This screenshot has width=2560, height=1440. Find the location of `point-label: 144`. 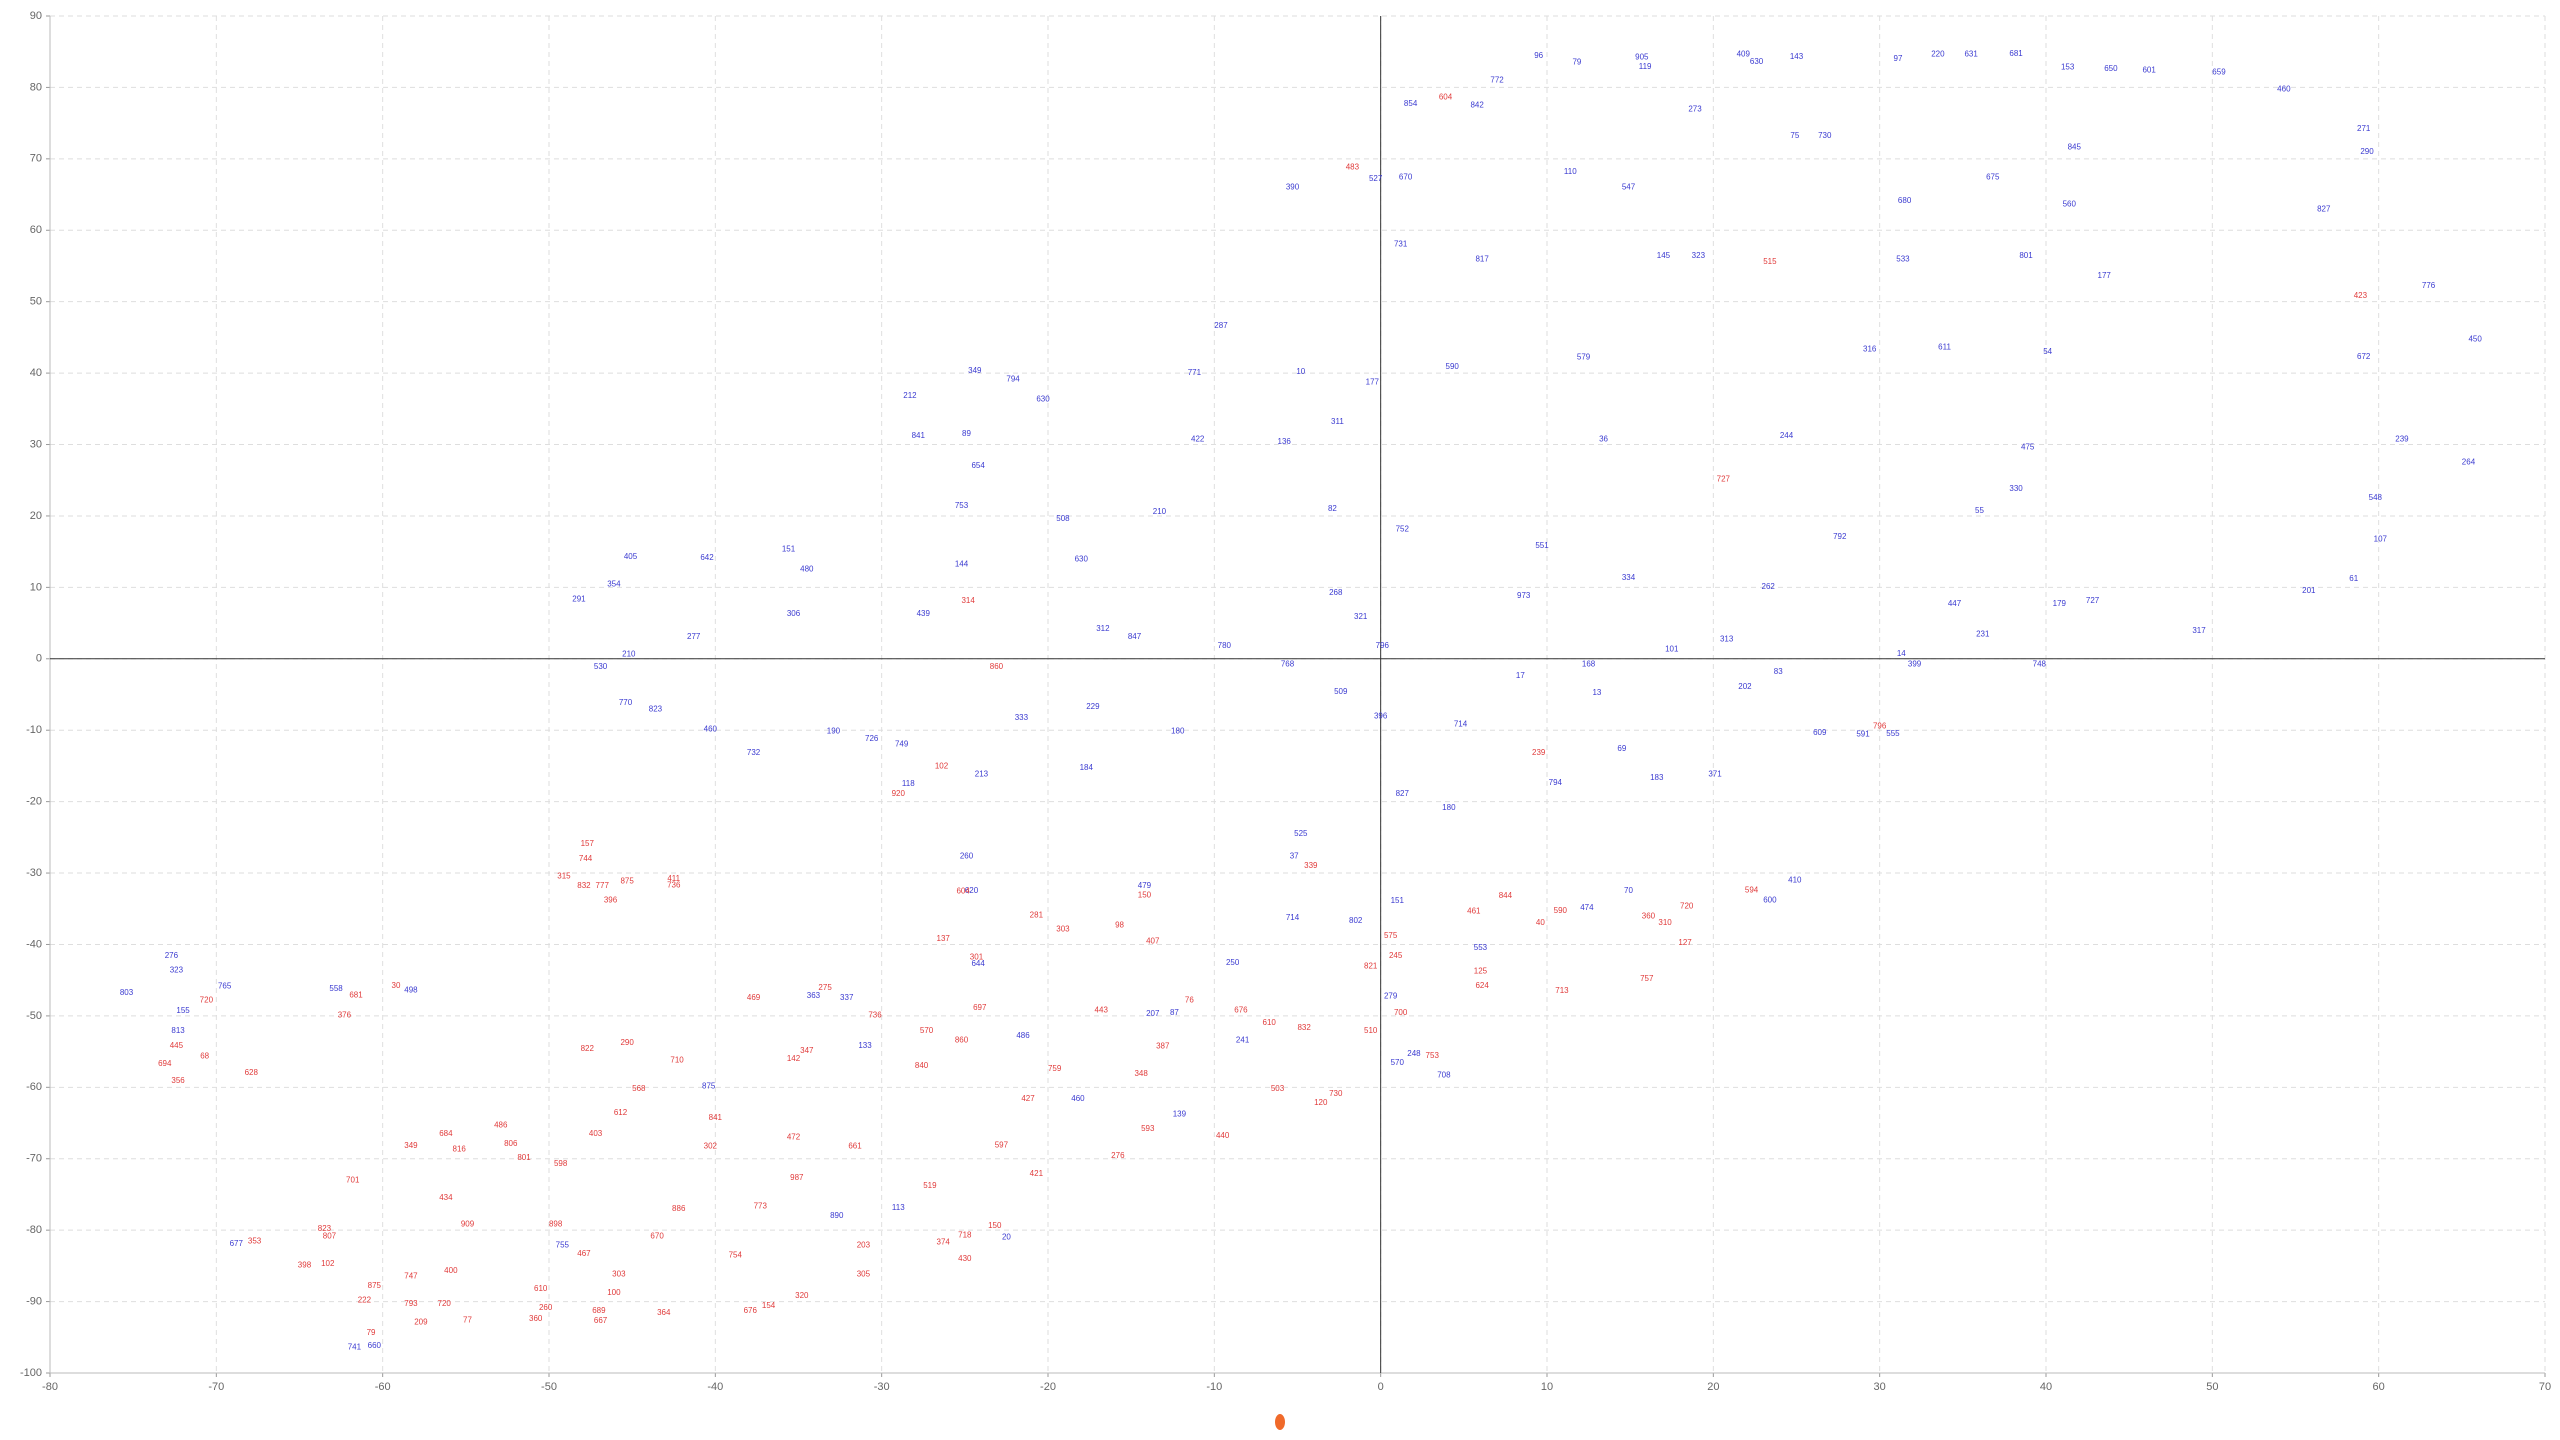

point-label: 144 is located at coordinates (962, 564).